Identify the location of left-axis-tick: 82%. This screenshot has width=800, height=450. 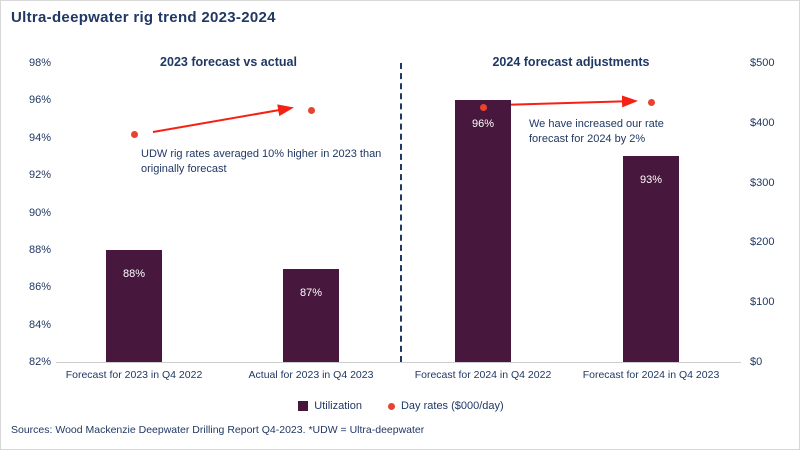
(39, 362).